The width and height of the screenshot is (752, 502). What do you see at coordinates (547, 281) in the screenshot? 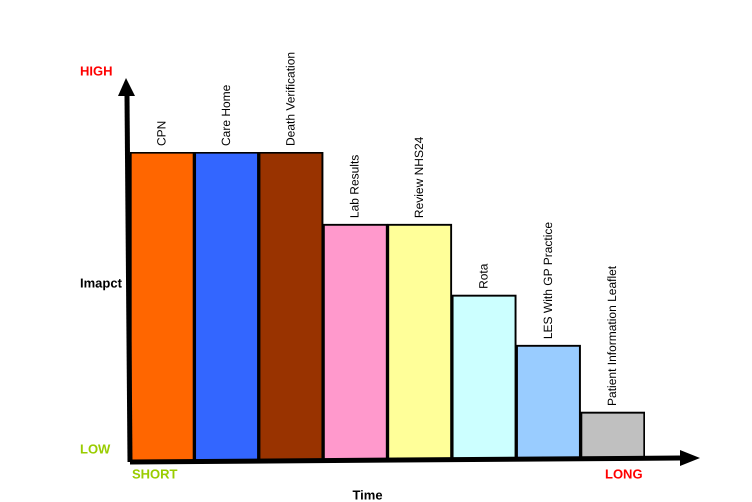
I see `x-tick-label: LES With GP Practice` at bounding box center [547, 281].